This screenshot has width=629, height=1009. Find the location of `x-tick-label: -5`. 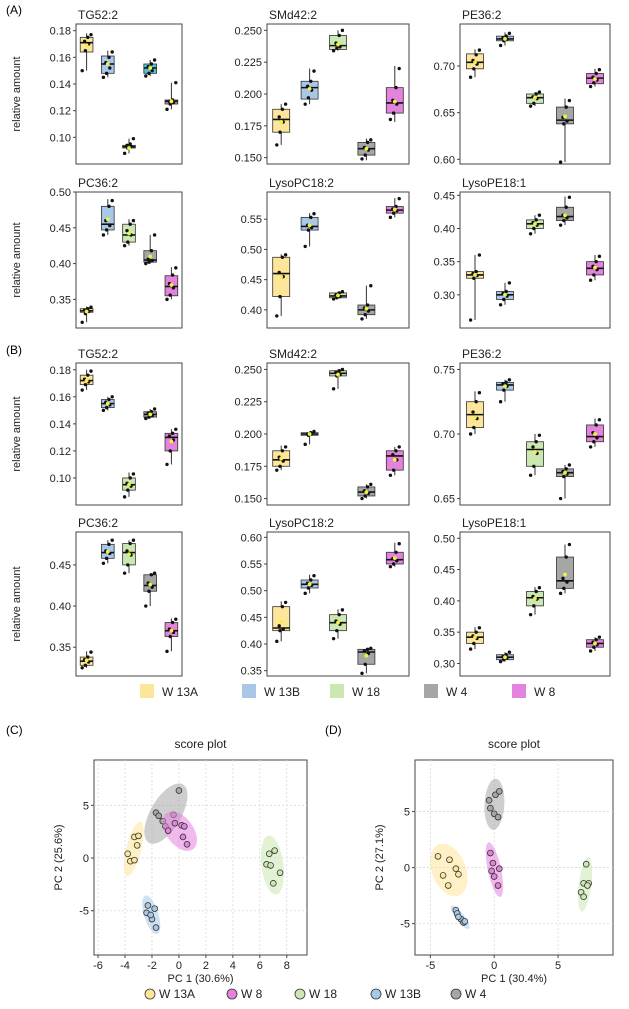

x-tick-label: -5 is located at coordinates (430, 966).